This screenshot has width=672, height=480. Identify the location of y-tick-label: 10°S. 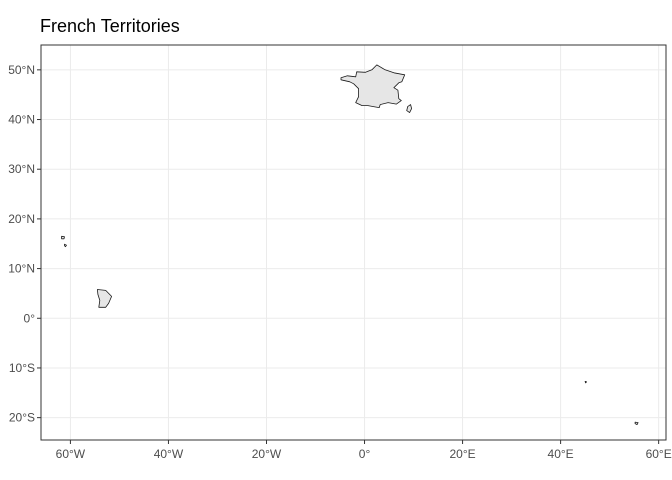
(22, 368).